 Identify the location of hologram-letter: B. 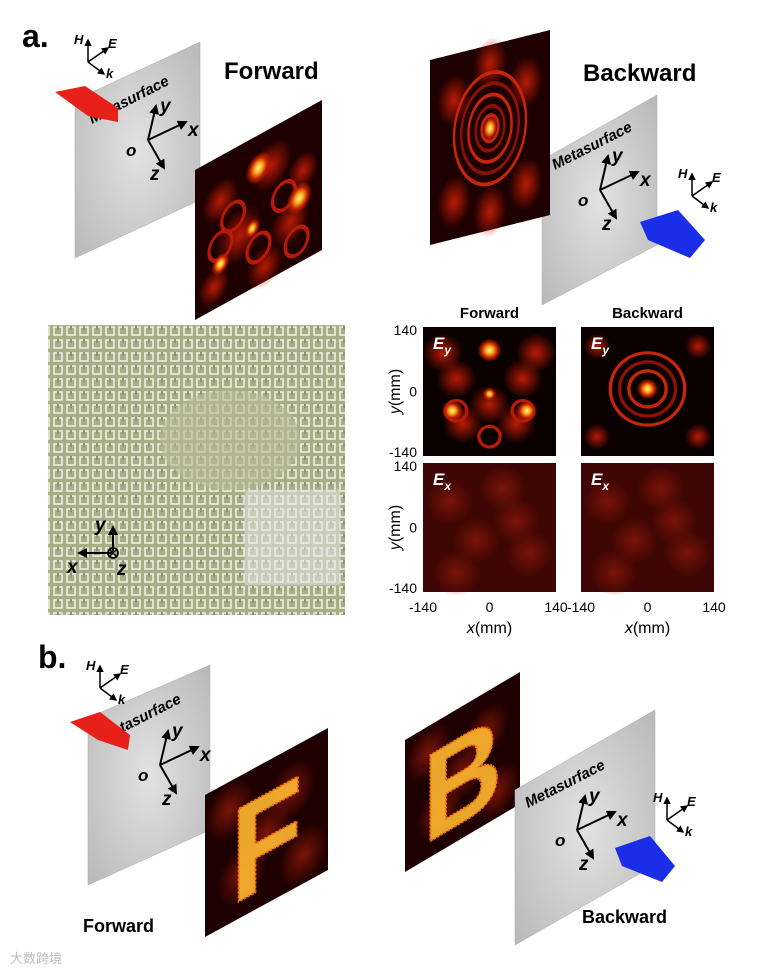
(462, 779).